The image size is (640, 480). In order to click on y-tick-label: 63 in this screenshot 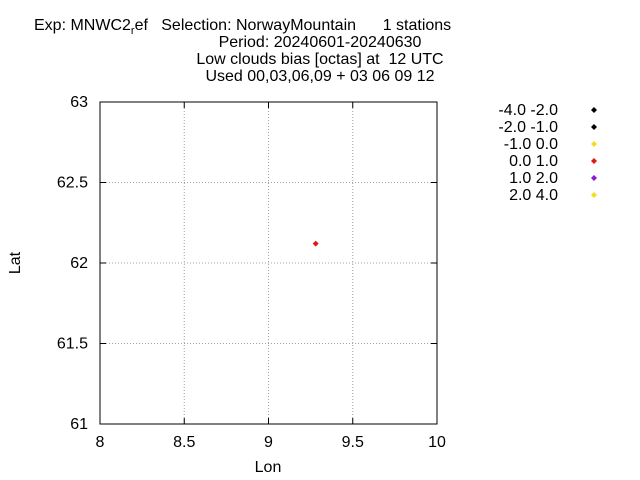, I will do `click(79, 102)`.